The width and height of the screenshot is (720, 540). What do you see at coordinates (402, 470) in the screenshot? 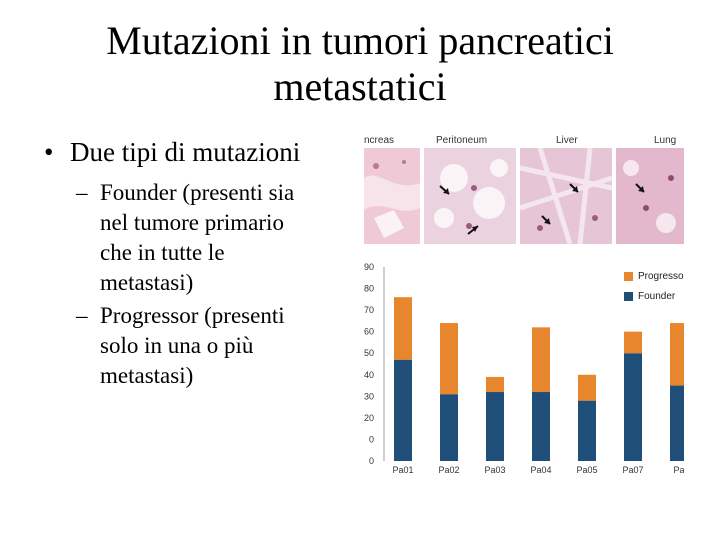
I see `x-tick-label: Pa01` at bounding box center [402, 470].